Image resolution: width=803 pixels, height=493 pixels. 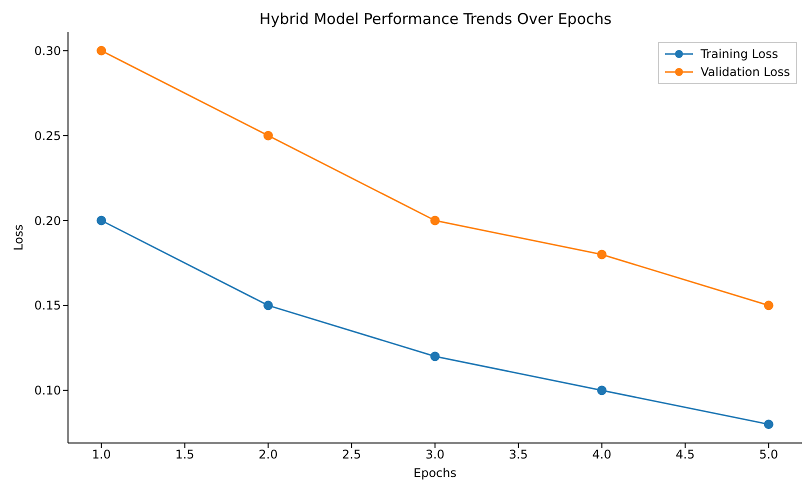 I want to click on chart-title: Hybrid Model Performance Trends Over Epochs, so click(x=435, y=19).